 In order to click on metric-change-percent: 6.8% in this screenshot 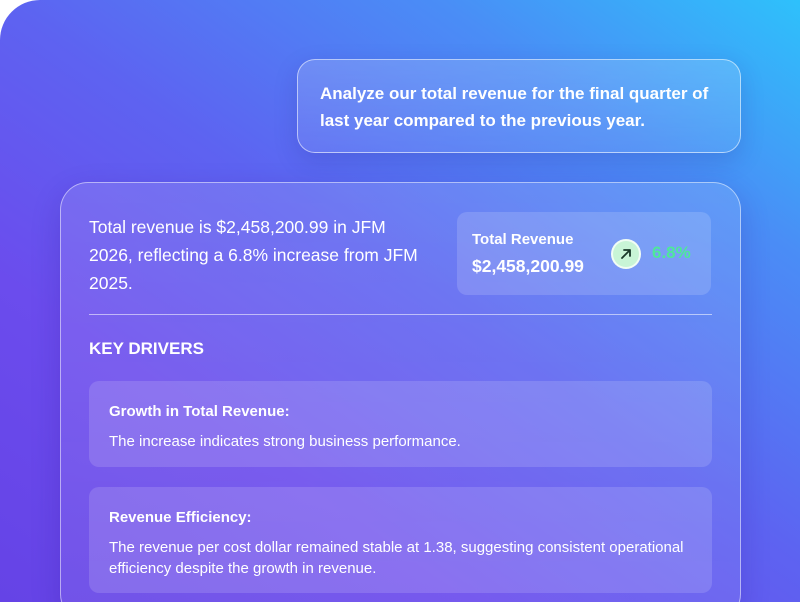, I will do `click(671, 252)`.